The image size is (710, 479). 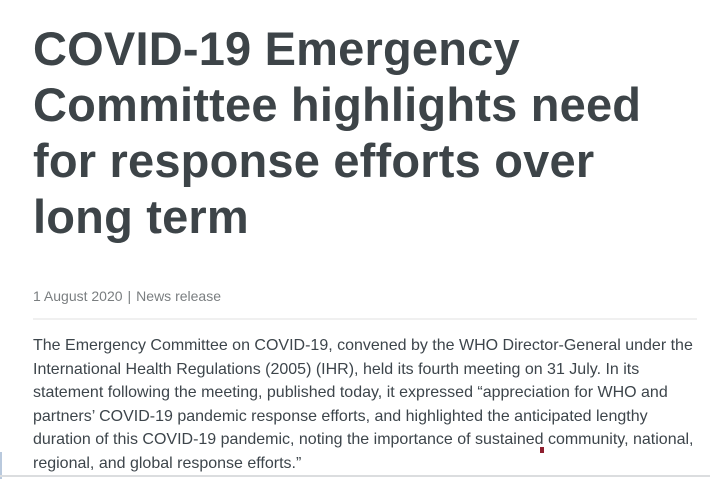 What do you see at coordinates (542, 450) in the screenshot?
I see `clipped-red-element` at bounding box center [542, 450].